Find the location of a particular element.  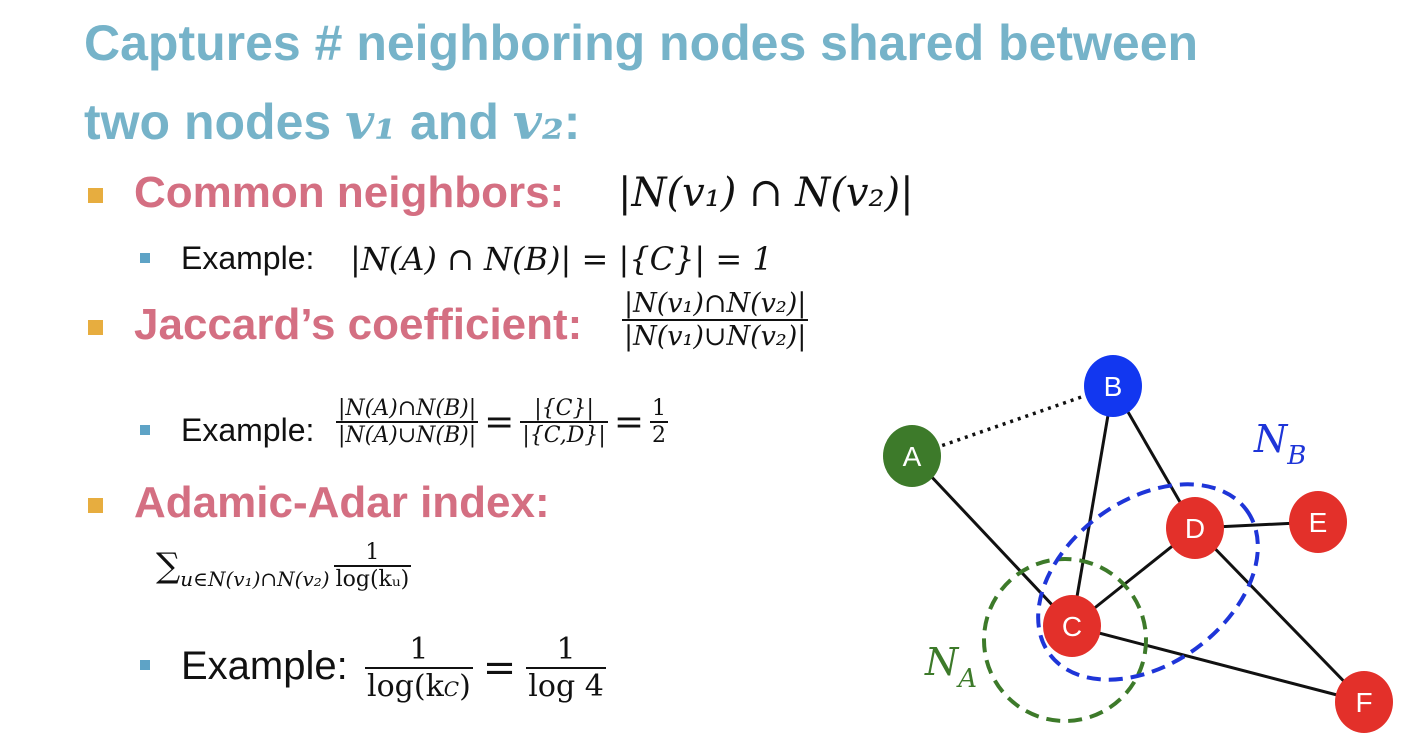

neighborhood-b-label: NB is located at coordinates (1279, 444).